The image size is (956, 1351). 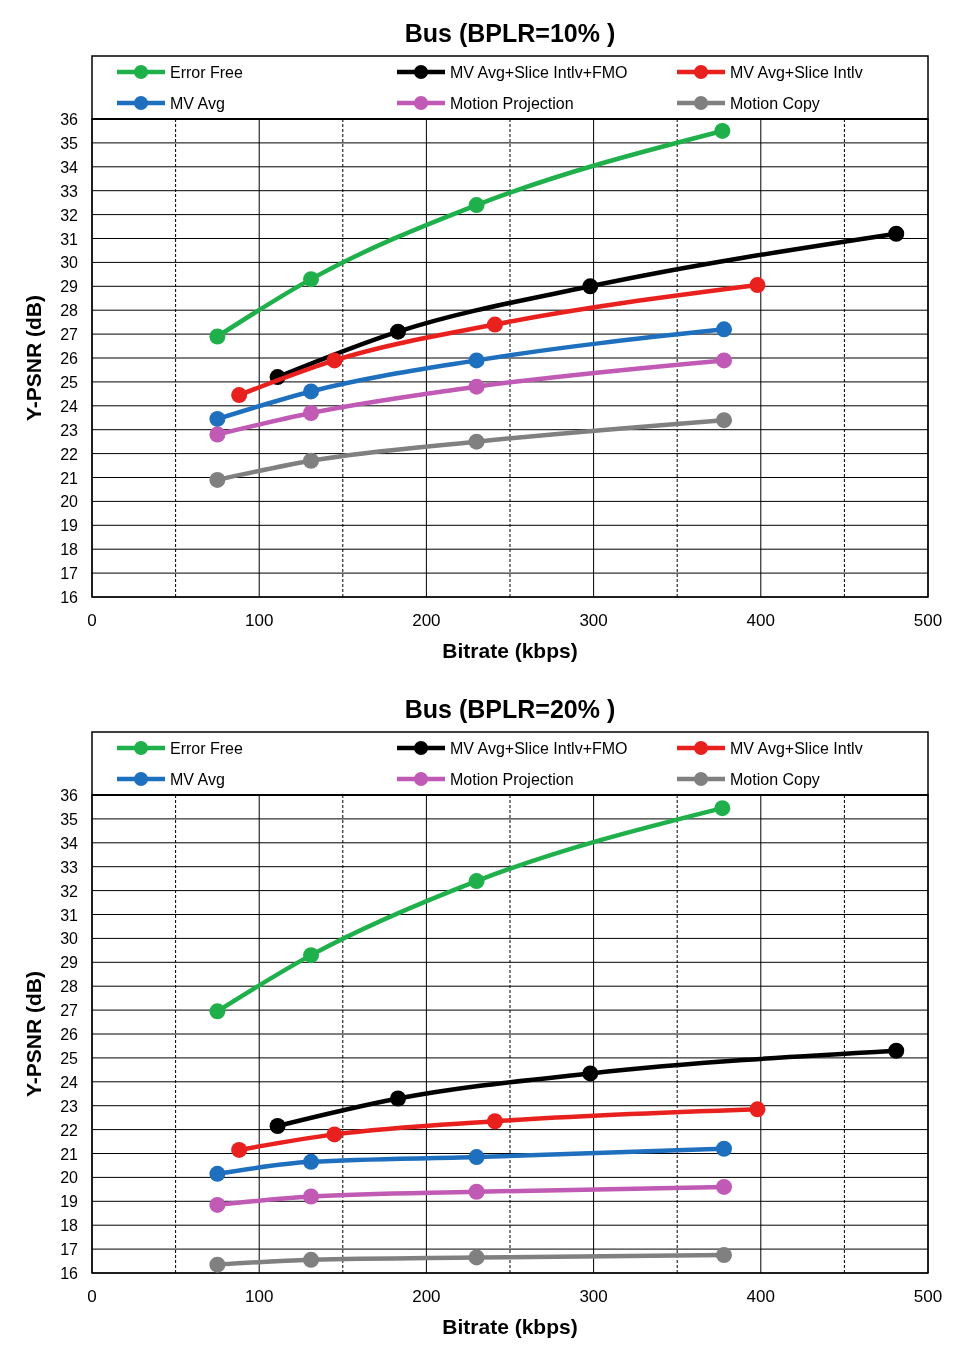 What do you see at coordinates (539, 72) in the screenshot?
I see `legend-label: MV Avg+Slice Intlv+FMO` at bounding box center [539, 72].